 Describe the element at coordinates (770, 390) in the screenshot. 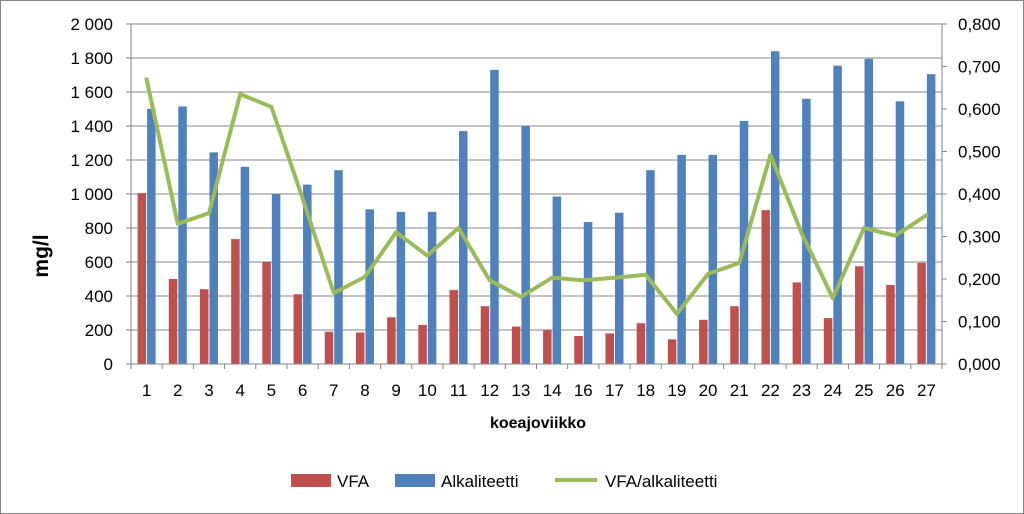

I see `x-tick-label: 22` at that location.